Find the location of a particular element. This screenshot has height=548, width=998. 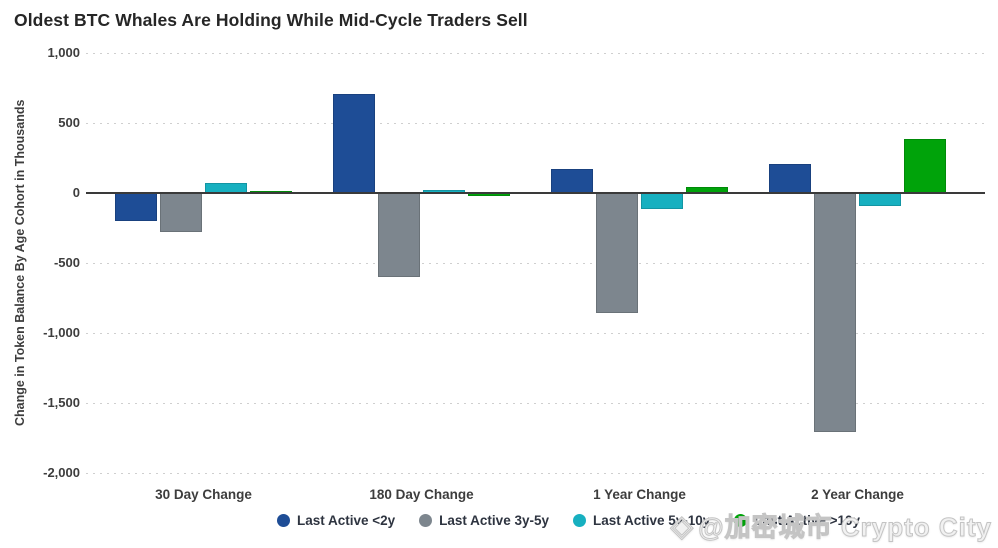

bar-series1-30-day-change is located at coordinates (136, 207).